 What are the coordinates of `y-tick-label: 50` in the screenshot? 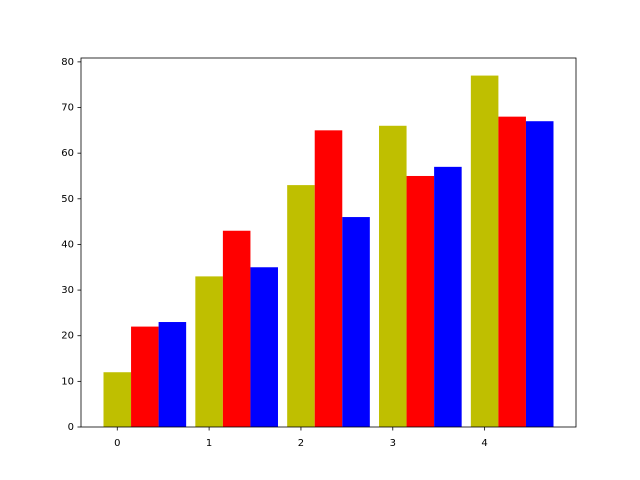 It's located at (67, 199).